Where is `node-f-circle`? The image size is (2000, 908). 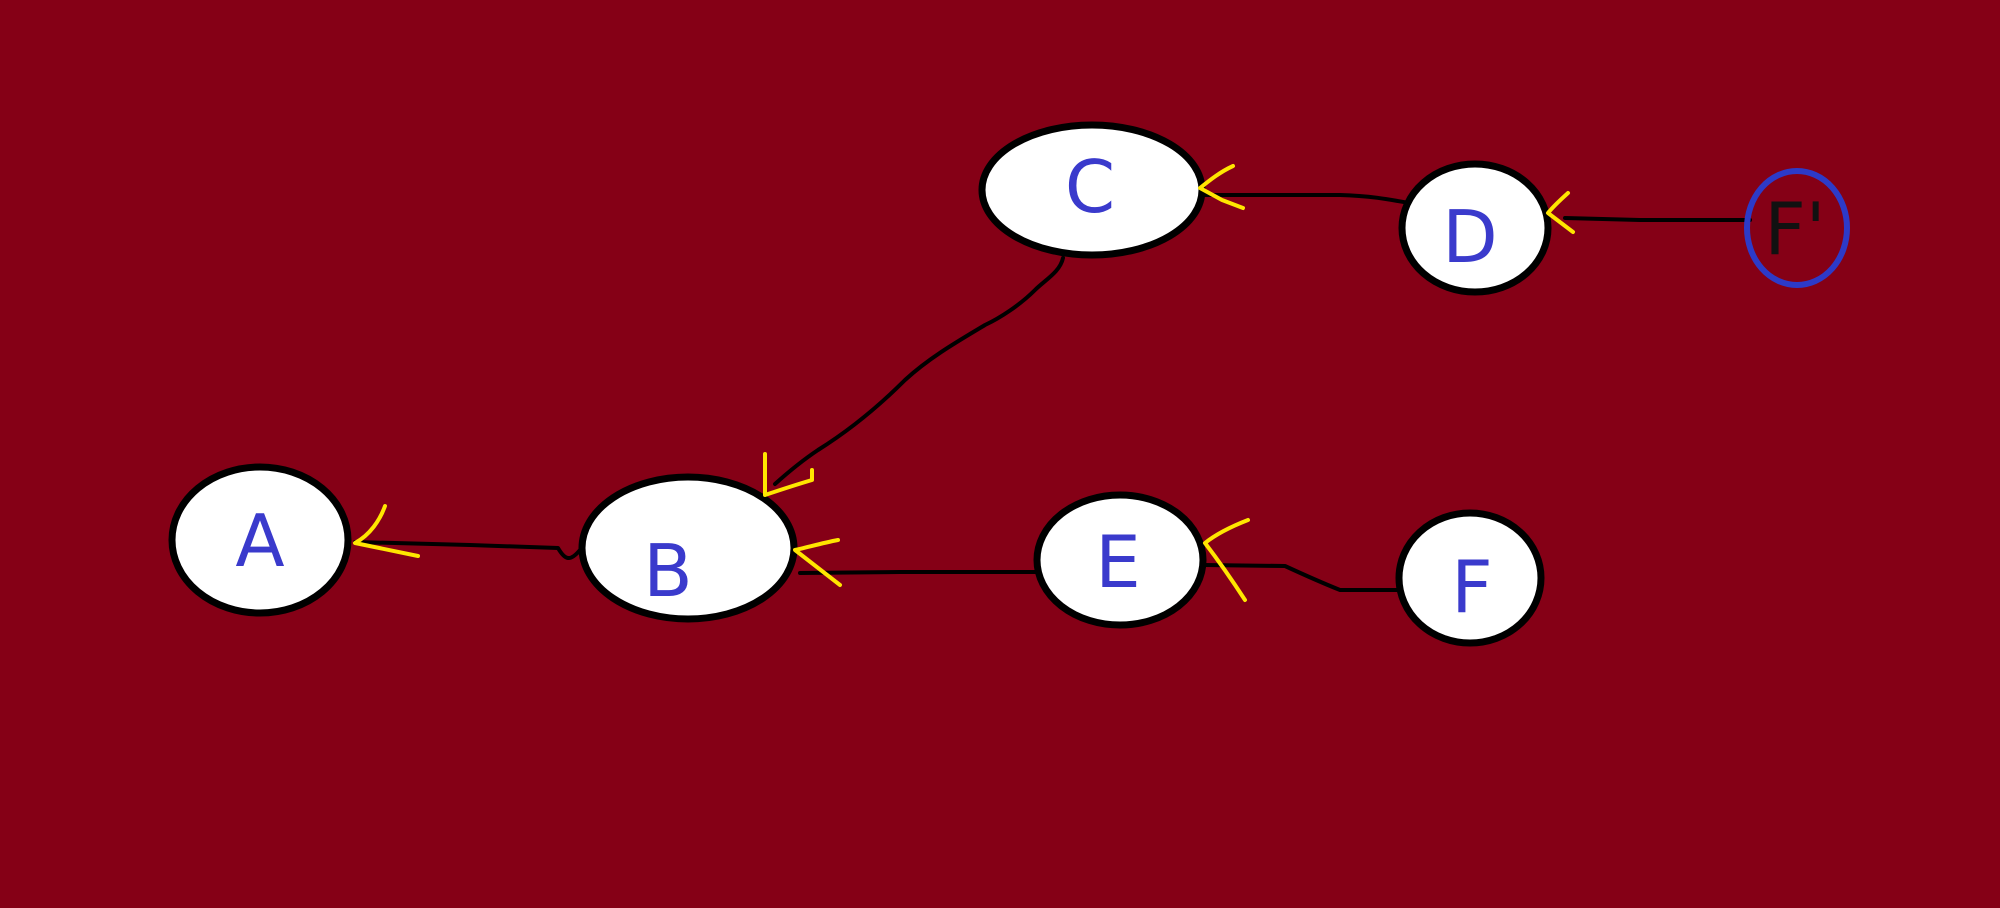
node-f-circle is located at coordinates (1470, 578).